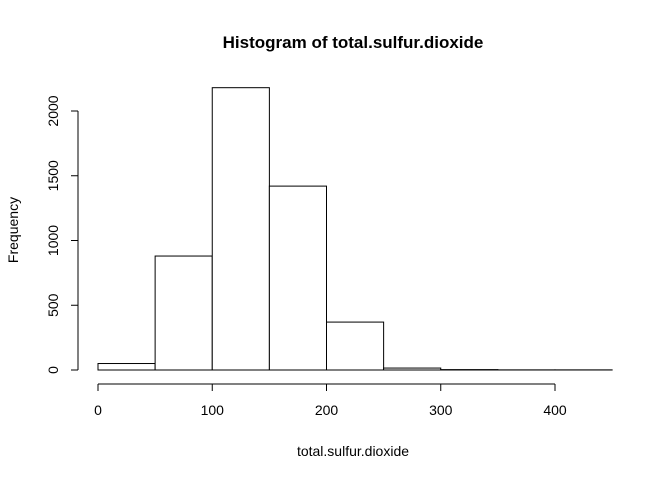 Image resolution: width=672 pixels, height=480 pixels. Describe the element at coordinates (330, 400) in the screenshot. I see `x-axis: 0 100 200 300 400` at that location.